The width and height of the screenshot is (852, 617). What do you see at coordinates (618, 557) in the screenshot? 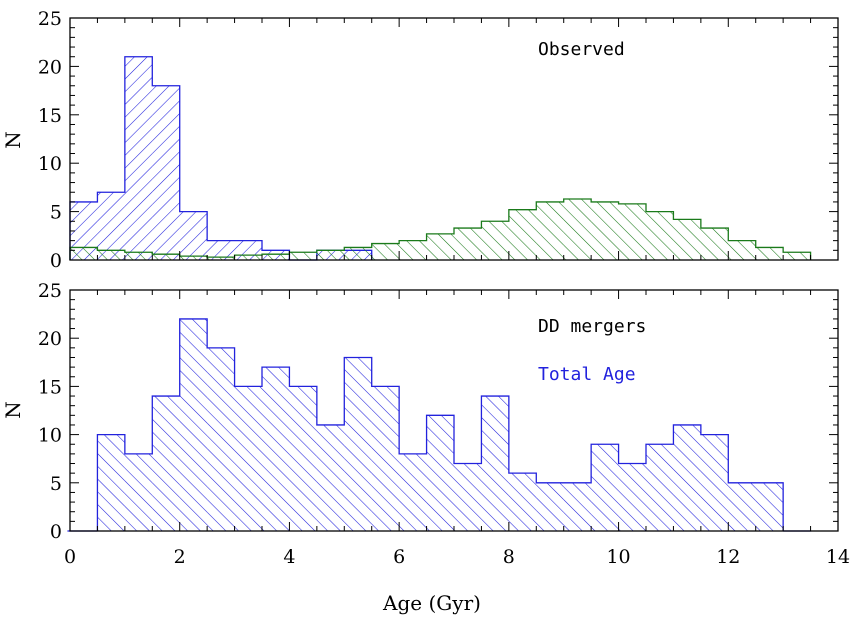
I see `x-tick-label: 10` at bounding box center [618, 557].